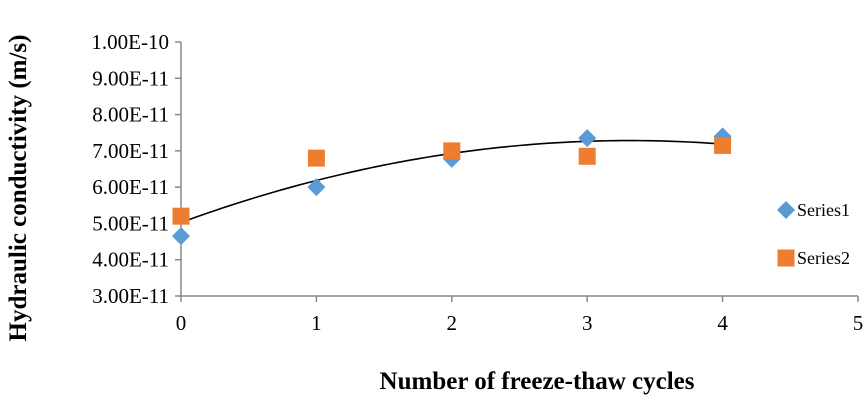  Describe the element at coordinates (786, 210) in the screenshot. I see `legend-marker-series1` at that location.